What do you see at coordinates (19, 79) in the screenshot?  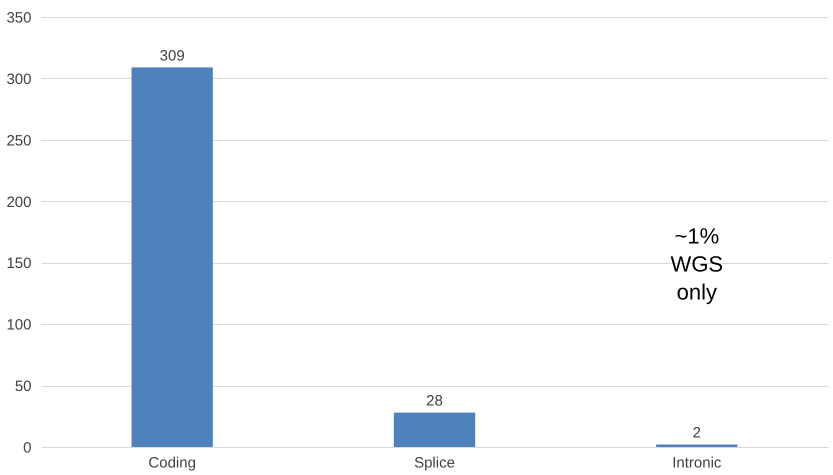 I see `y-tick-label: 300` at bounding box center [19, 79].